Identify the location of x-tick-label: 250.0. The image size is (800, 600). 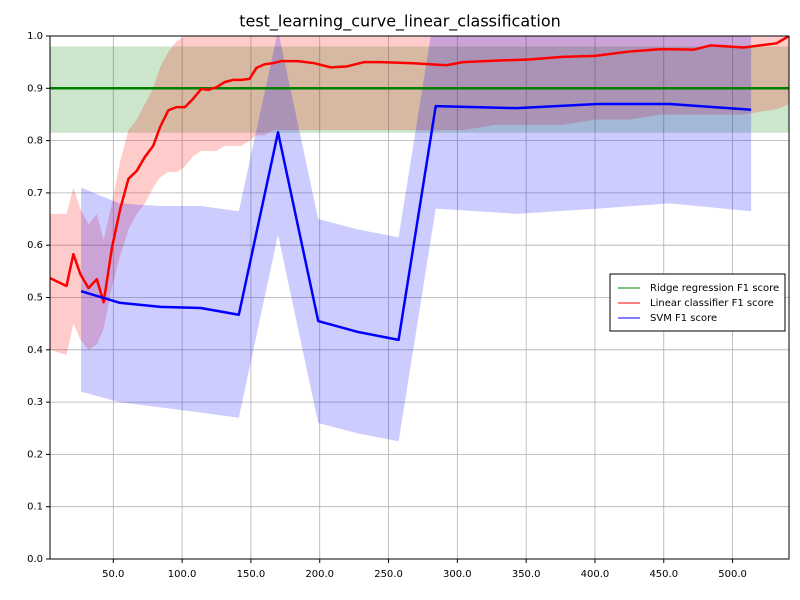
(388, 574).